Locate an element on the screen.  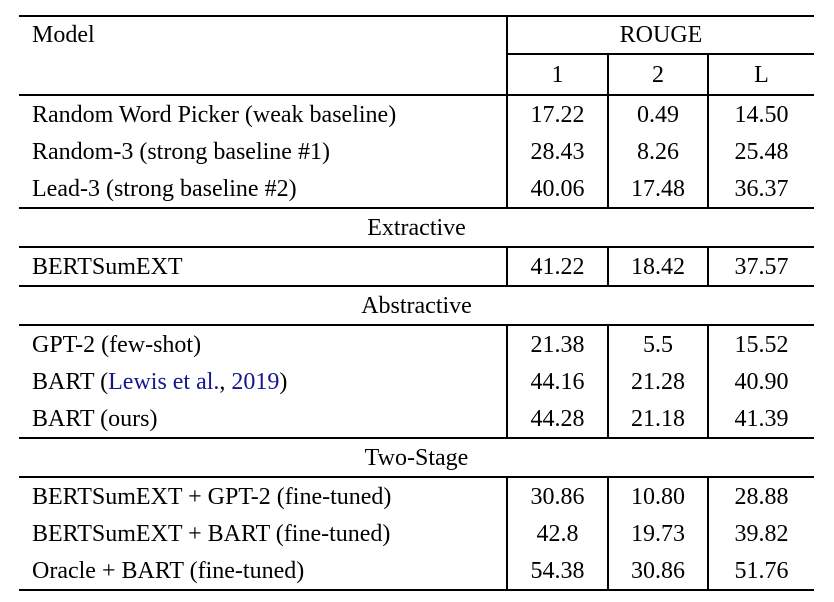
rouge-2-cell: 8.26 is located at coordinates (658, 151).